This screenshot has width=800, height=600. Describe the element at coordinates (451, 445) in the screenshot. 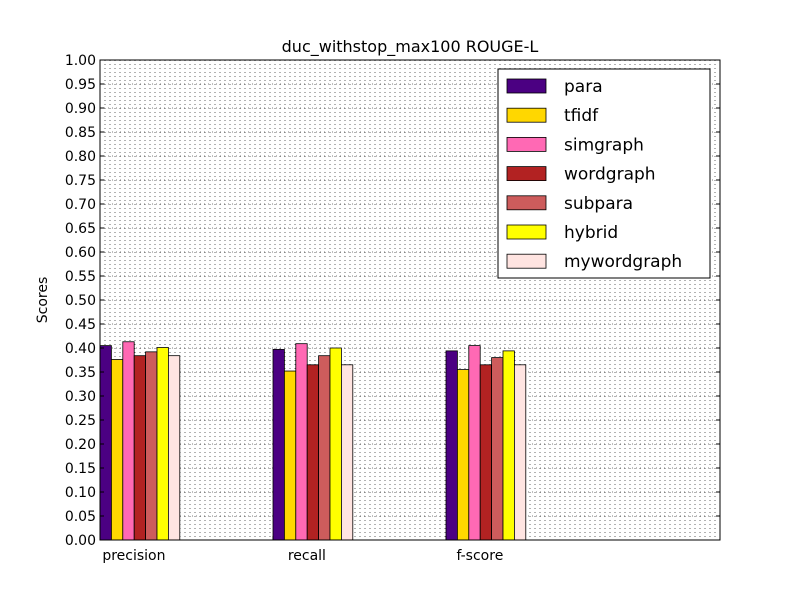

I see `bar-para-f-score` at that location.